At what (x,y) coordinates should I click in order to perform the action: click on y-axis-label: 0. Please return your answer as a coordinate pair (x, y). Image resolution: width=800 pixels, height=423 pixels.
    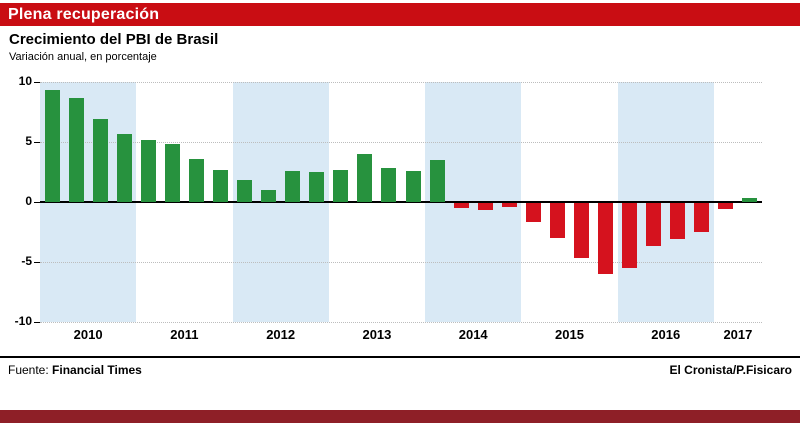
    Looking at the image, I should click on (28, 201).